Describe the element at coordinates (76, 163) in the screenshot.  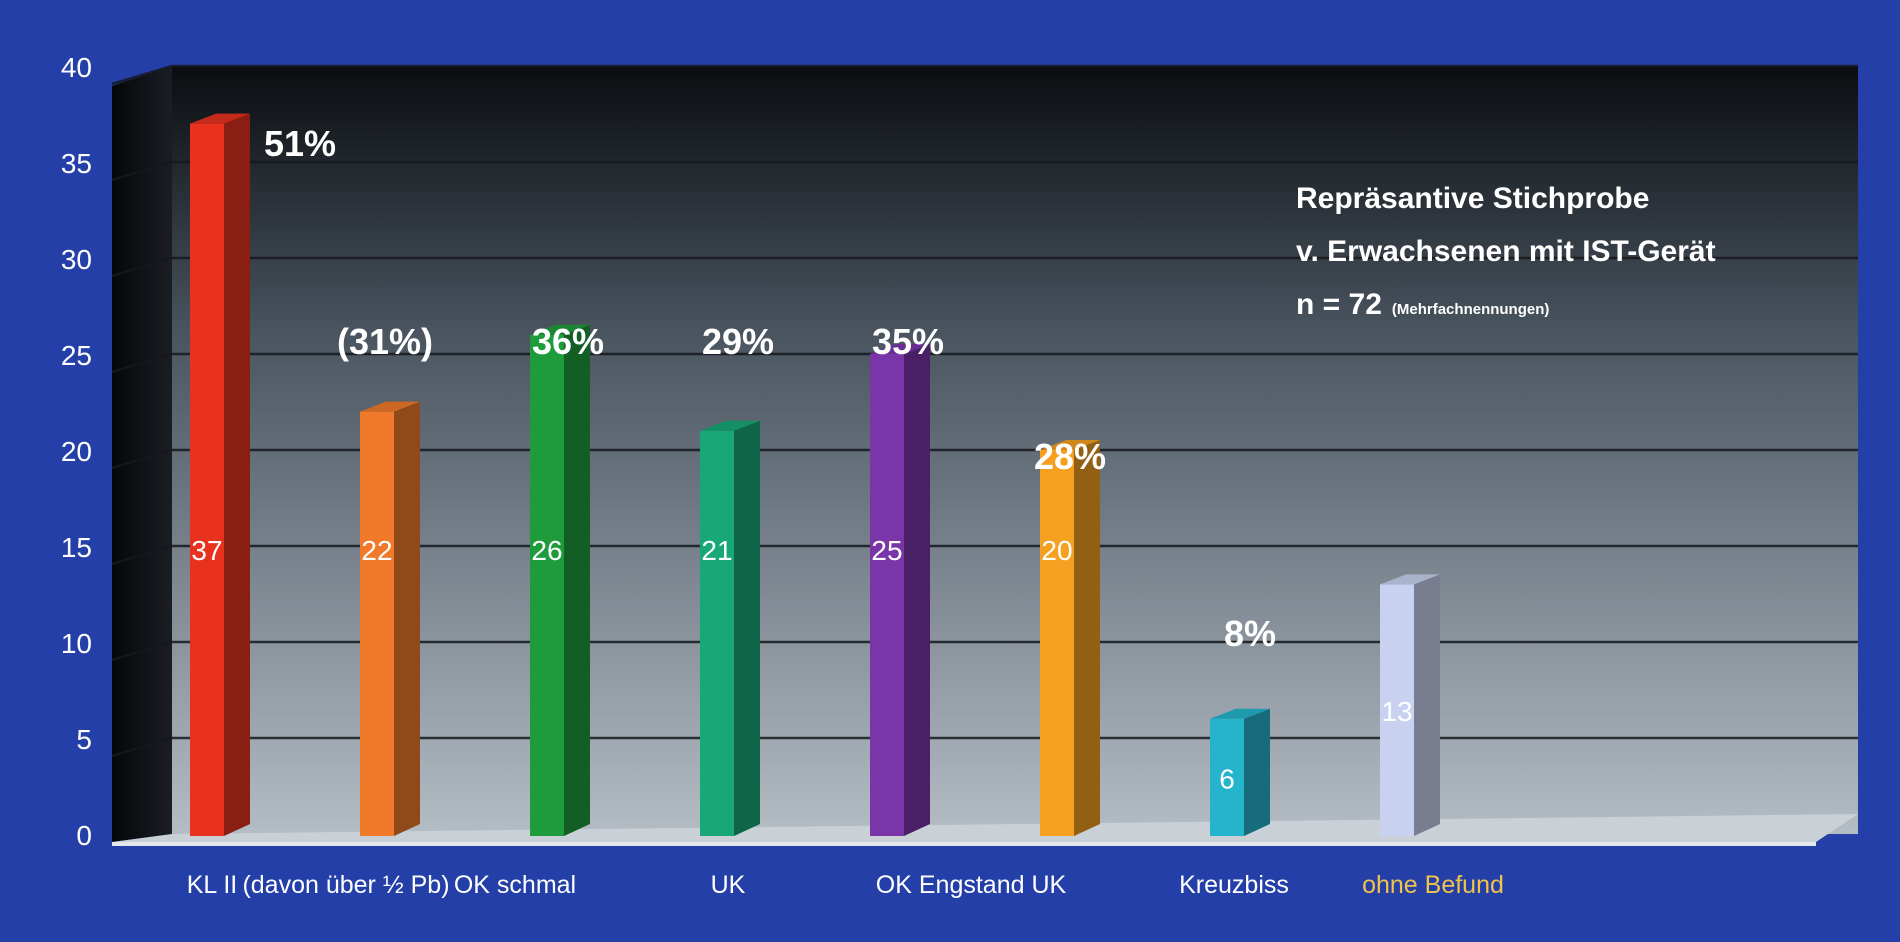
I see `y-tick-label: 35` at that location.